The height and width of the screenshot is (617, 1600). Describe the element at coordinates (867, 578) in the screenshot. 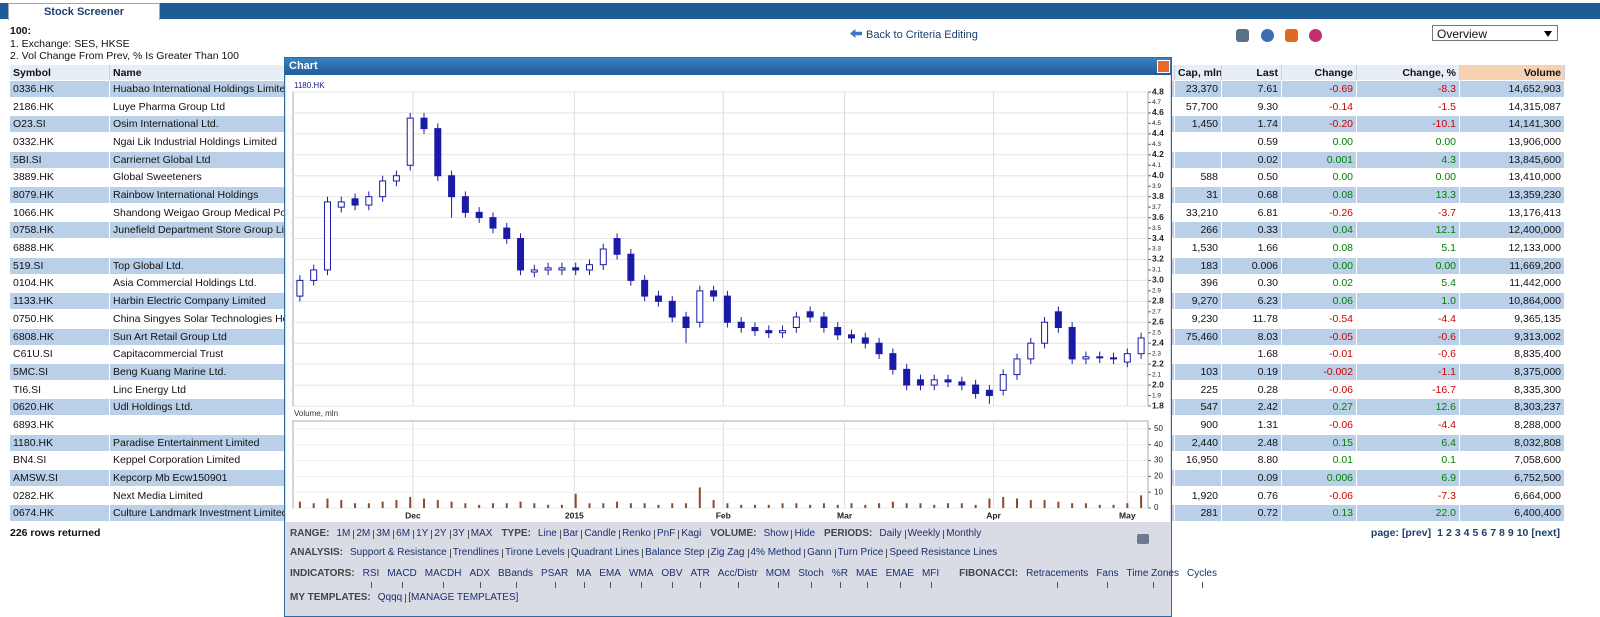

I see `control-option: MAE` at that location.